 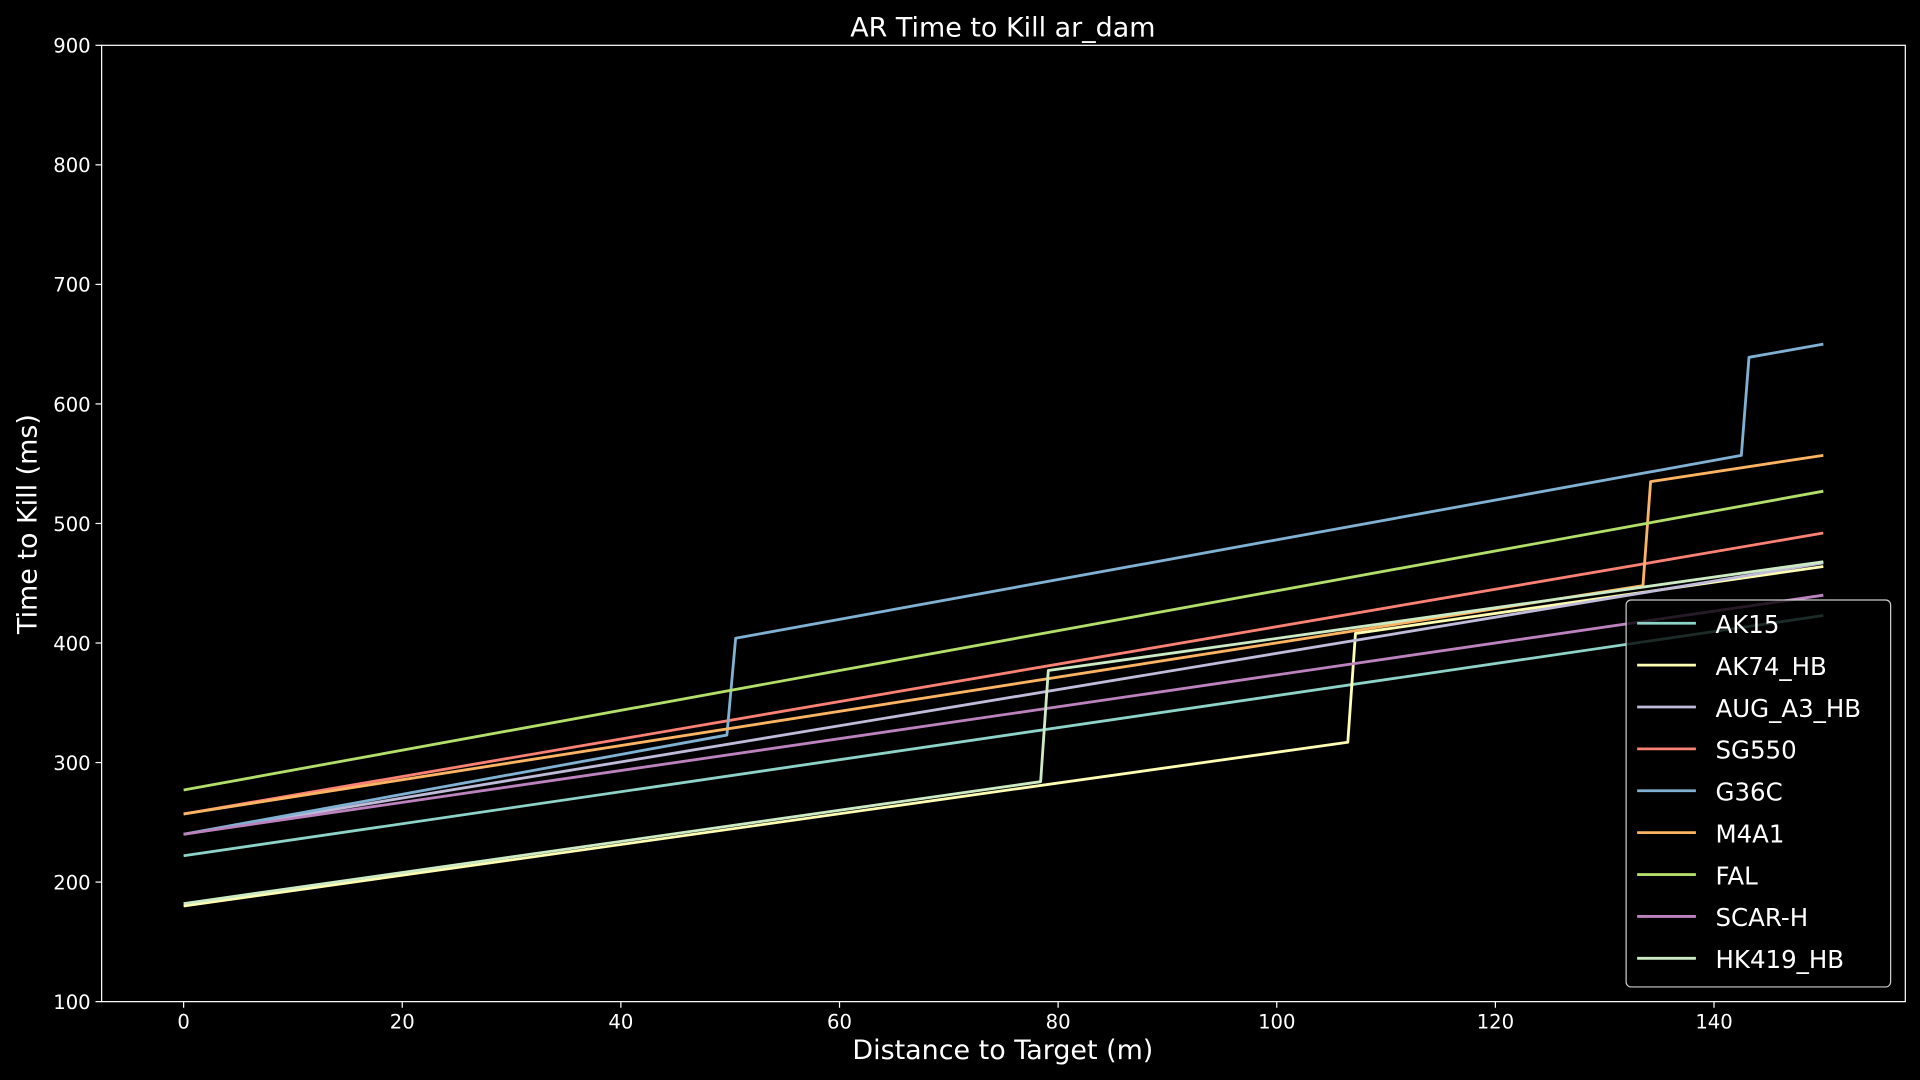 What do you see at coordinates (1002, 28) in the screenshot?
I see `chart-title: AR Time to Kill ar_dam` at bounding box center [1002, 28].